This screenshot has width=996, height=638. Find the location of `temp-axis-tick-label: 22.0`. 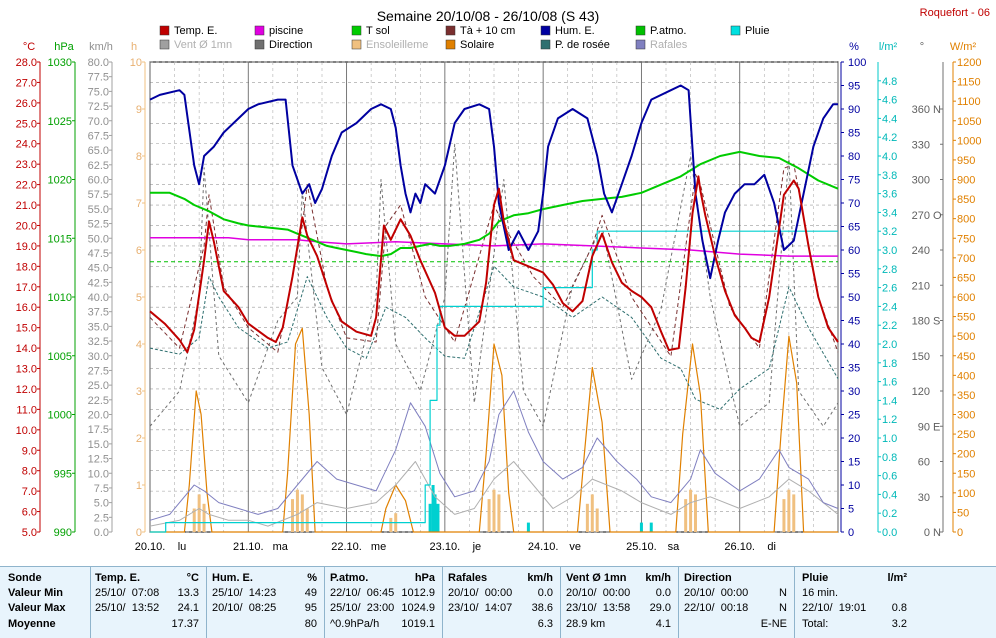

temp-axis-tick-label: 22.0 is located at coordinates (26, 186).